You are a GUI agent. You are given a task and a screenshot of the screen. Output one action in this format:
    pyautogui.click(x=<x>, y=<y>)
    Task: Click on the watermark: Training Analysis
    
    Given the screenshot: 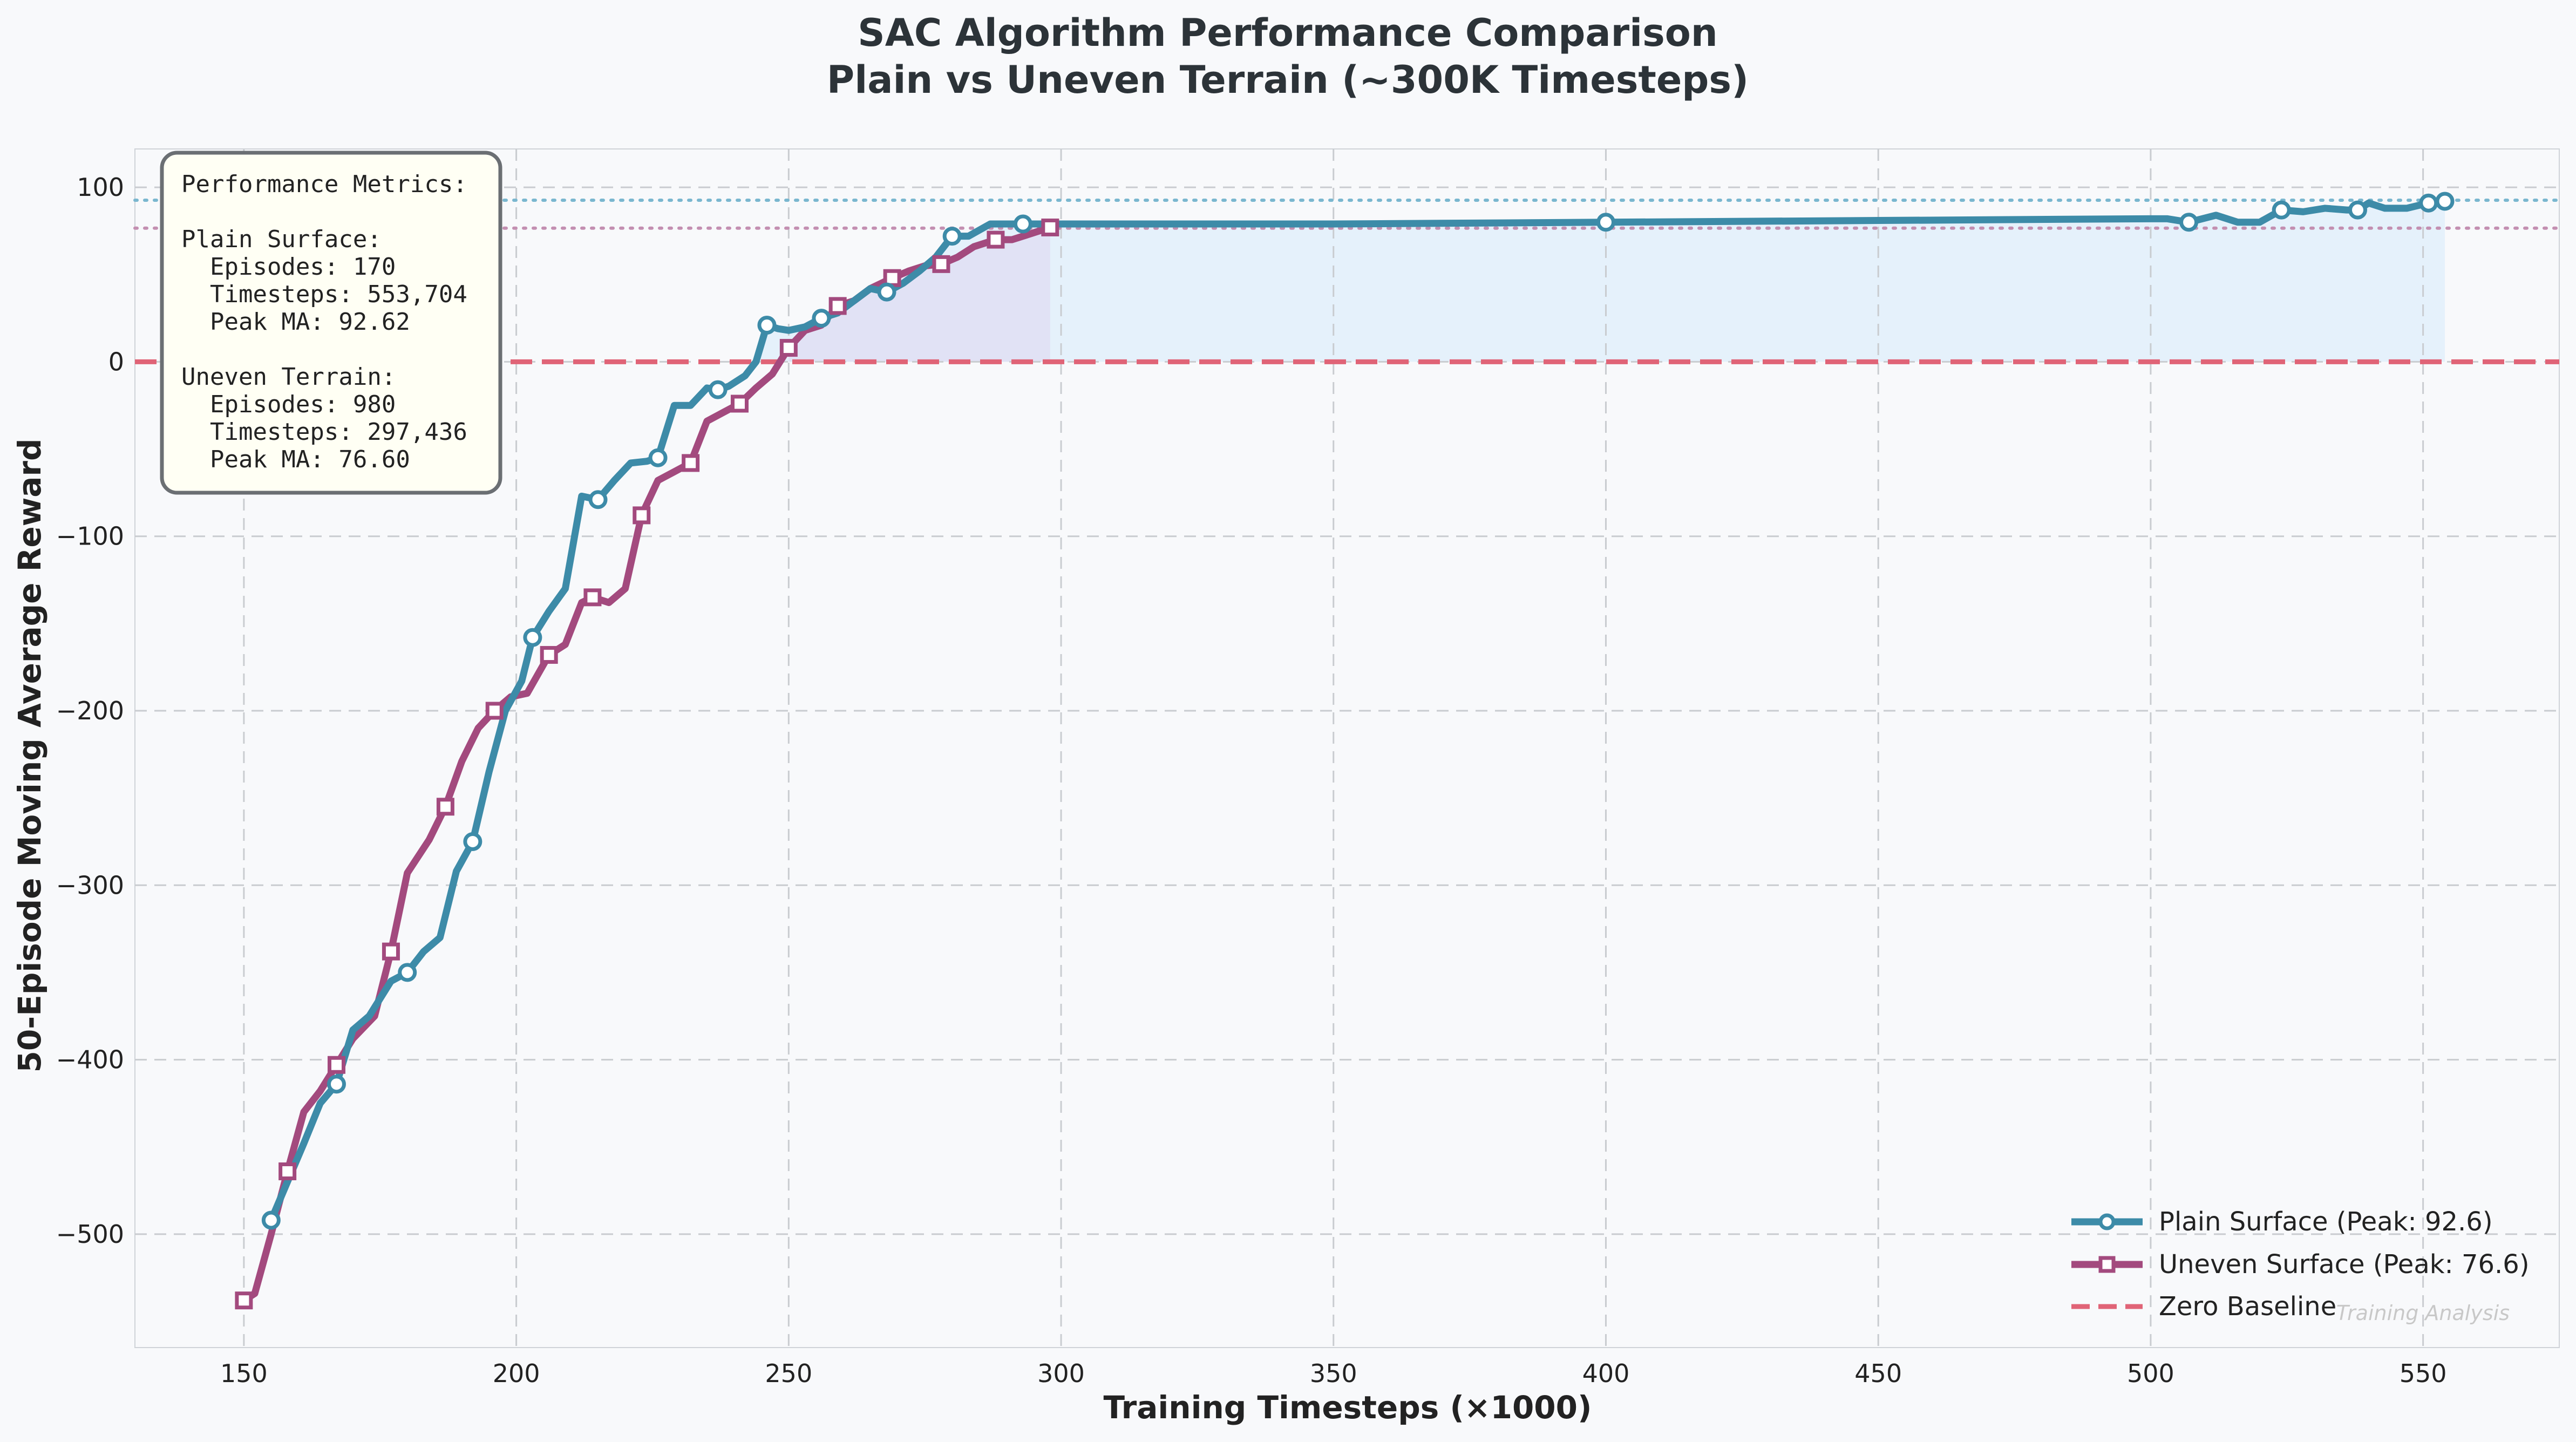 What is the action you would take?
    pyautogui.click(x=2423, y=1313)
    